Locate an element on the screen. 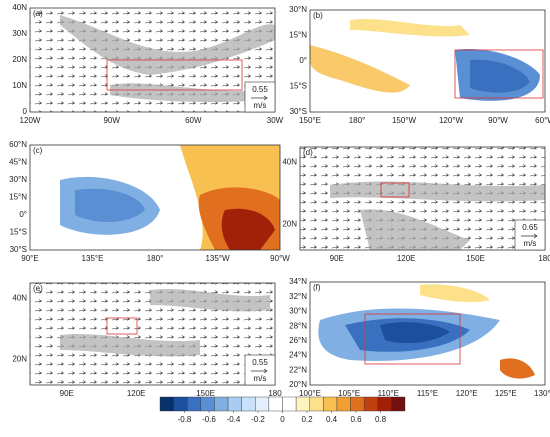  lon-label: 110°E is located at coordinates (388, 393).